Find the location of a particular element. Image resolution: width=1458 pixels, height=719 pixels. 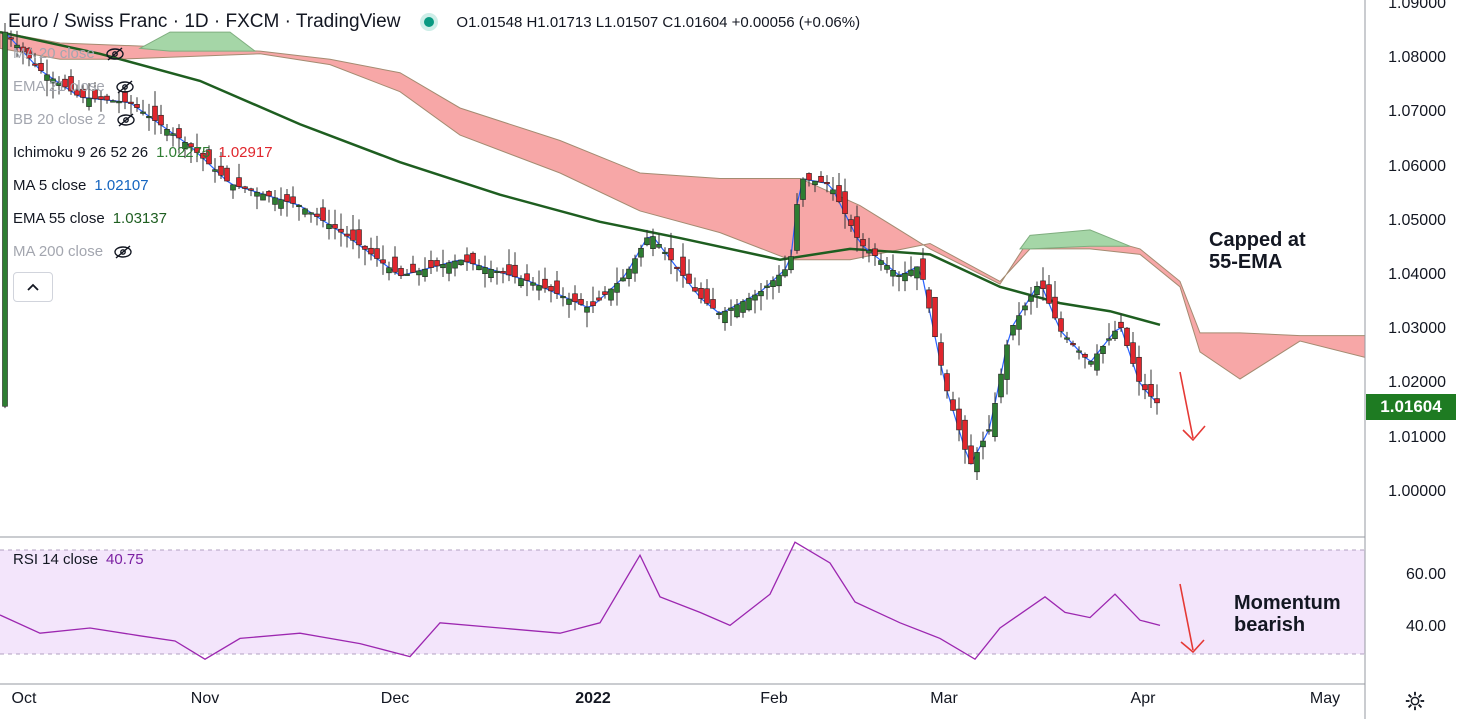

rsi-legend: RSI 14 close 40.75 is located at coordinates (78, 559).